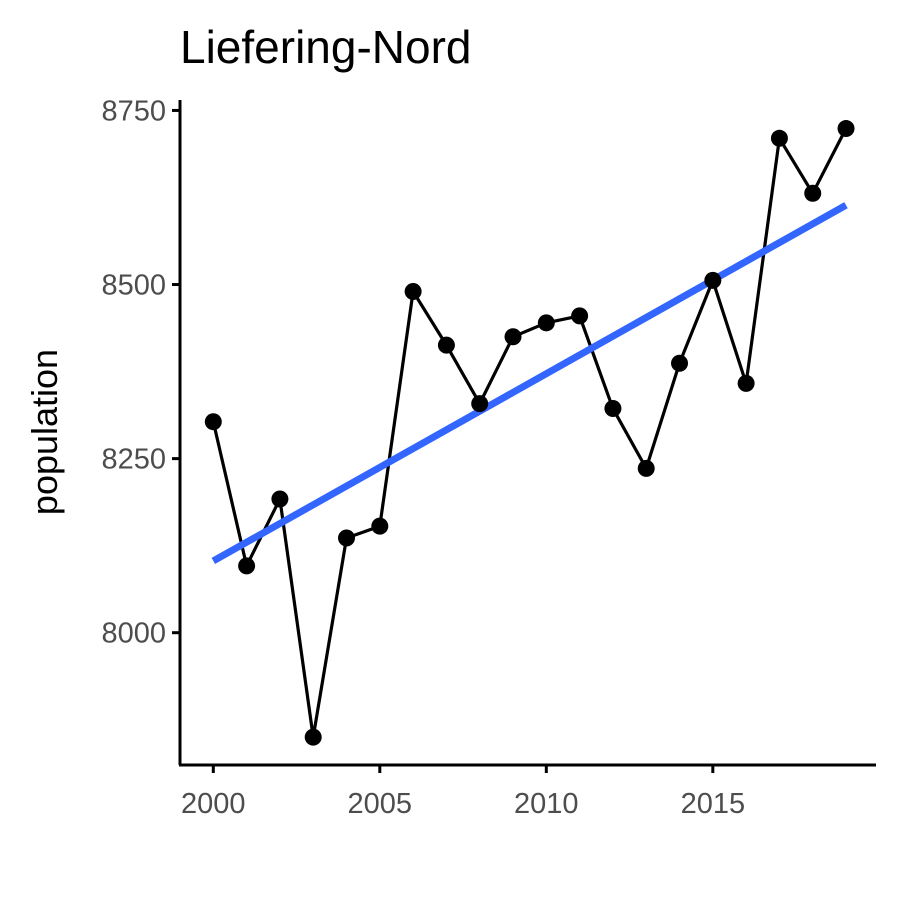 Image resolution: width=900 pixels, height=900 pixels. I want to click on x-tick-label: 2005, so click(380, 804).